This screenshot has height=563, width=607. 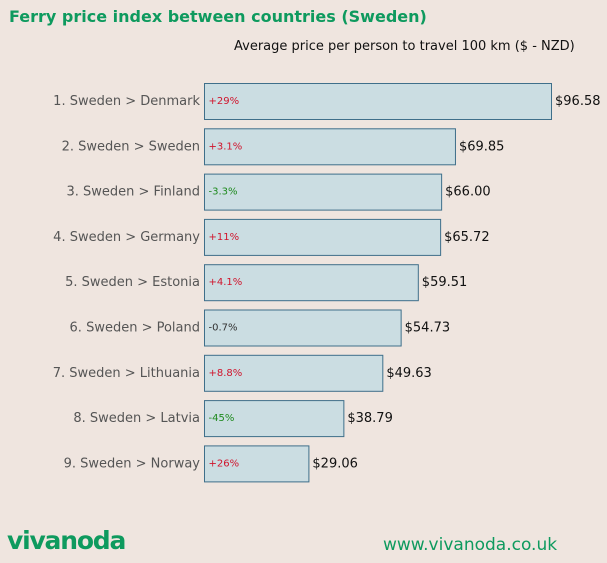 I want to click on category-label: 8. Sweden > Latvia, so click(x=136, y=418).